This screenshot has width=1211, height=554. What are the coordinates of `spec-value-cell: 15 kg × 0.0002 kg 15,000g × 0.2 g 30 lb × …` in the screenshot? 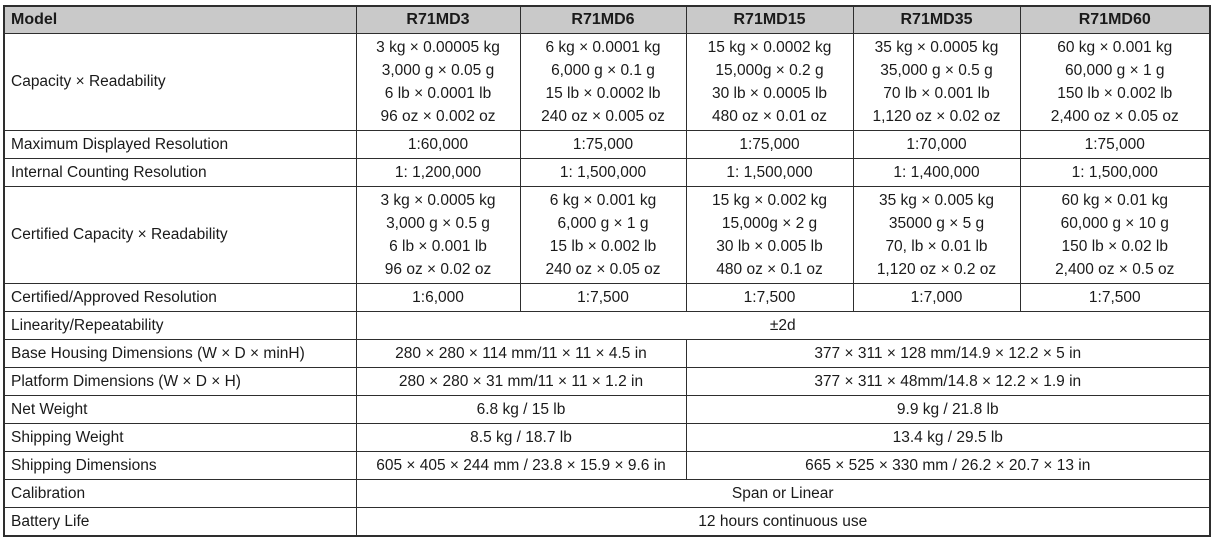 It's located at (769, 81).